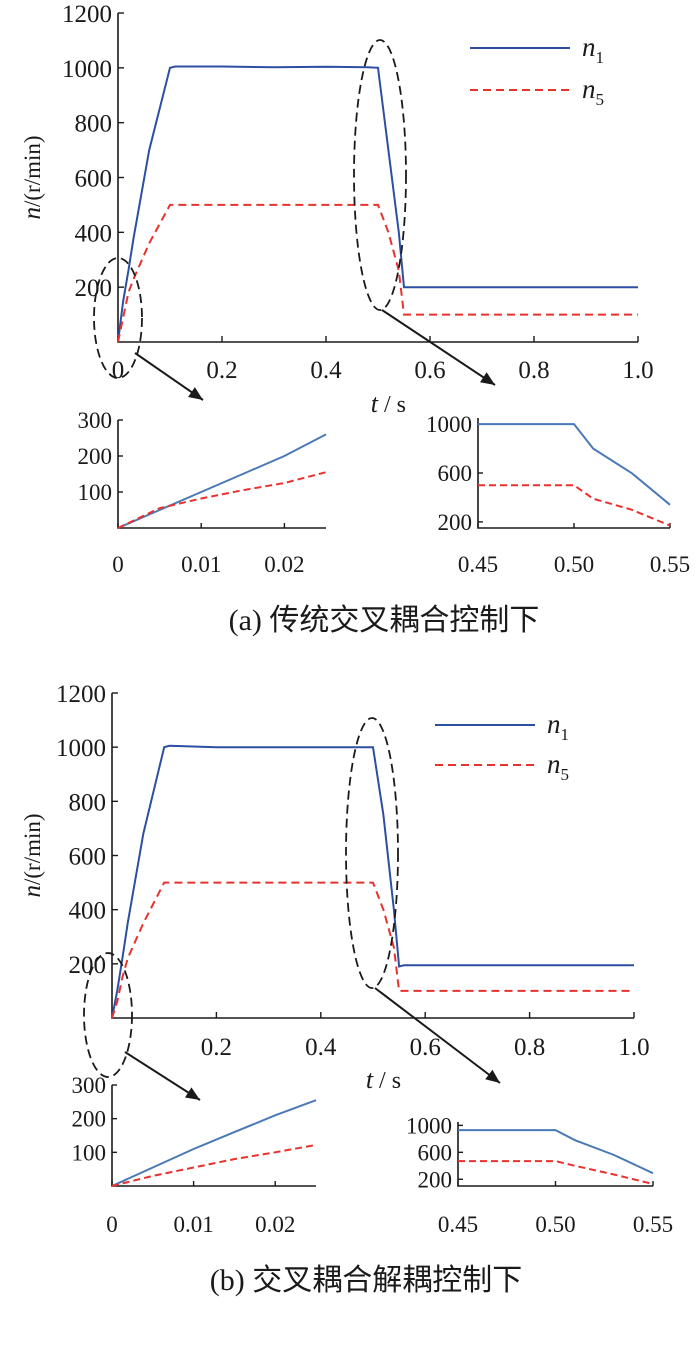  Describe the element at coordinates (32, 213) in the screenshot. I see `y-axis-label-var: n` at that location.